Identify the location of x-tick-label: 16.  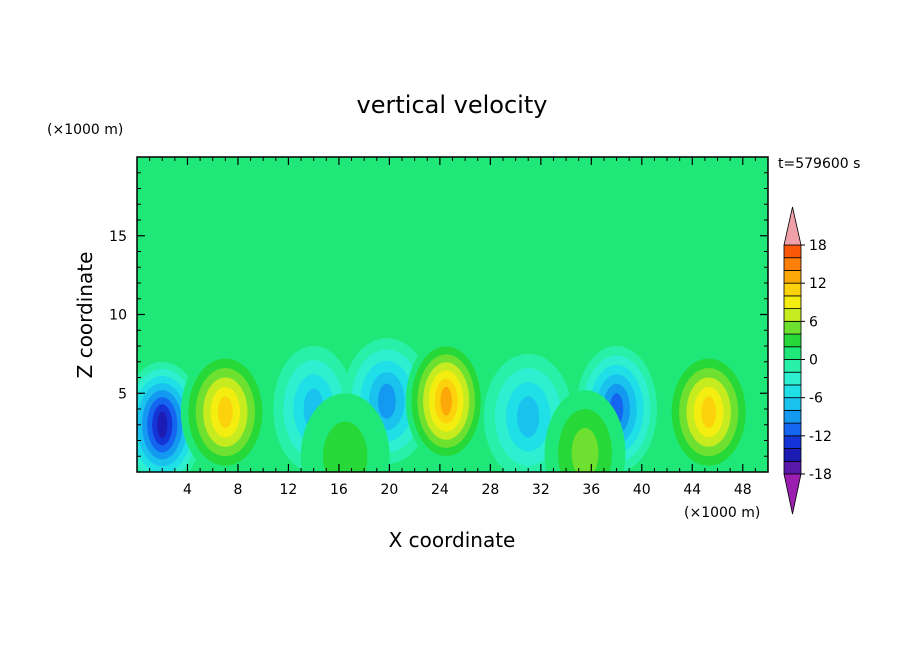
(339, 490).